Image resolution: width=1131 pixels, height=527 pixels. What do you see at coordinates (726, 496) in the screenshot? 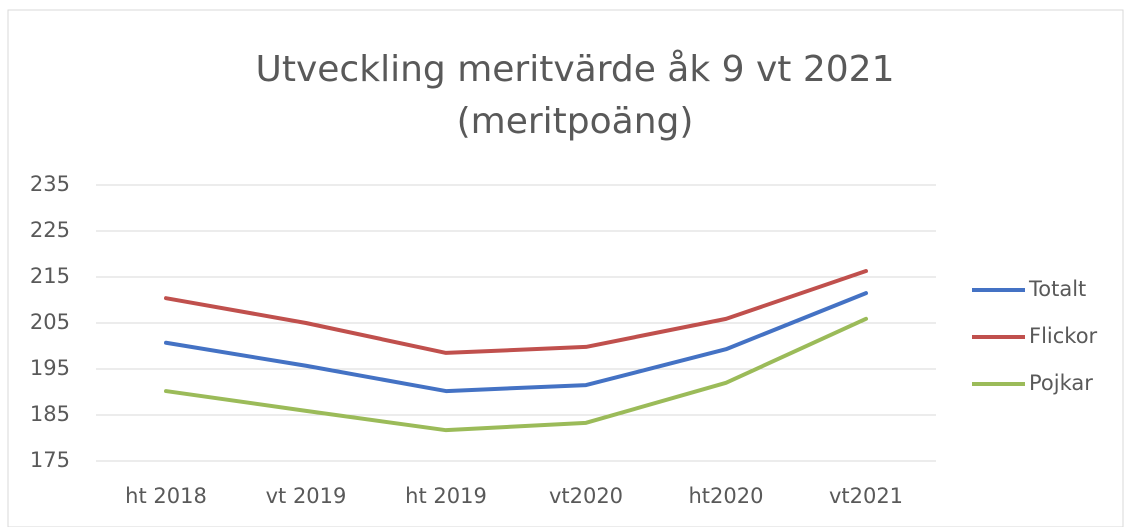
I see `x-tick-label: ht2020` at bounding box center [726, 496].